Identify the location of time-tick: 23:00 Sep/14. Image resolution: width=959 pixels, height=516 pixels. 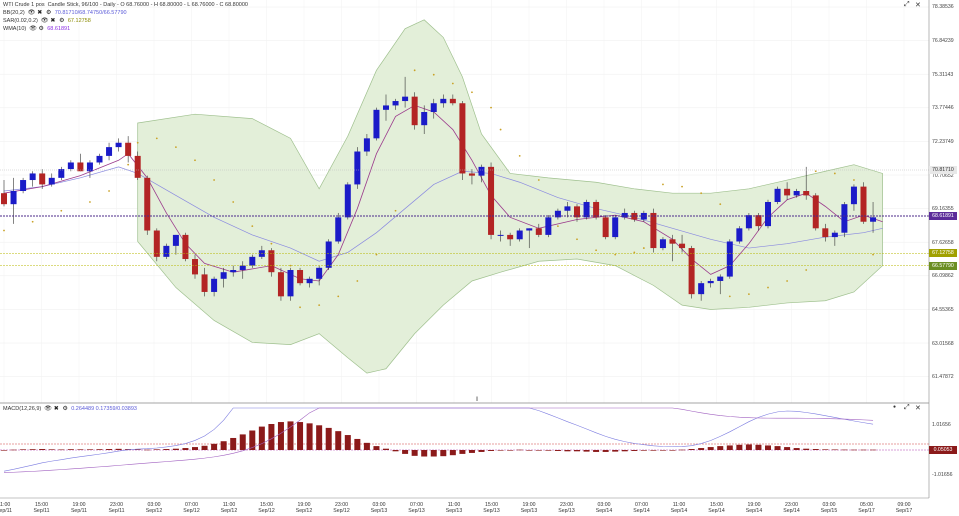
(792, 508).